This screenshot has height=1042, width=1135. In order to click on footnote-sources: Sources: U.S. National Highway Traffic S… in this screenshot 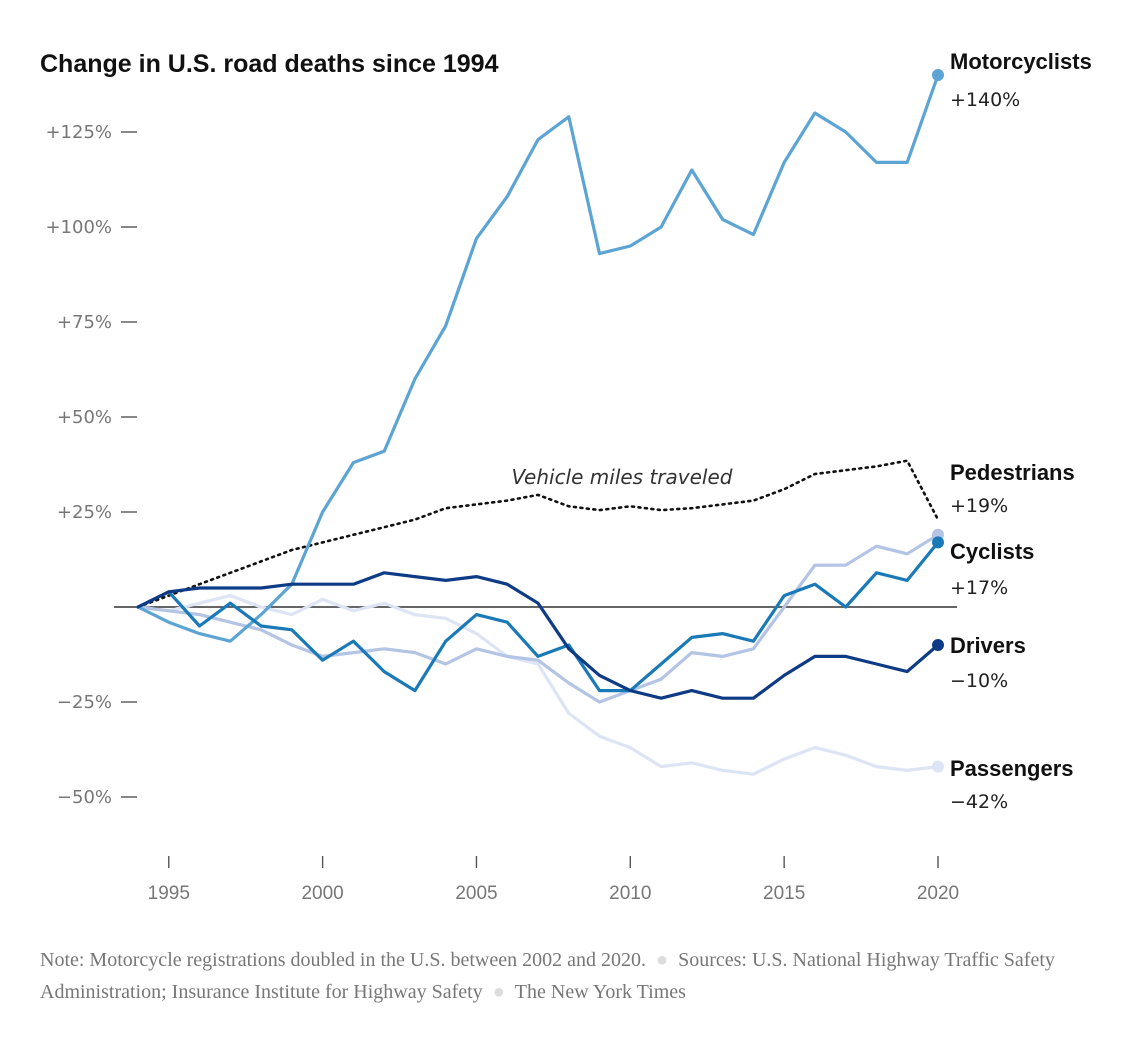, I will do `click(547, 976)`.